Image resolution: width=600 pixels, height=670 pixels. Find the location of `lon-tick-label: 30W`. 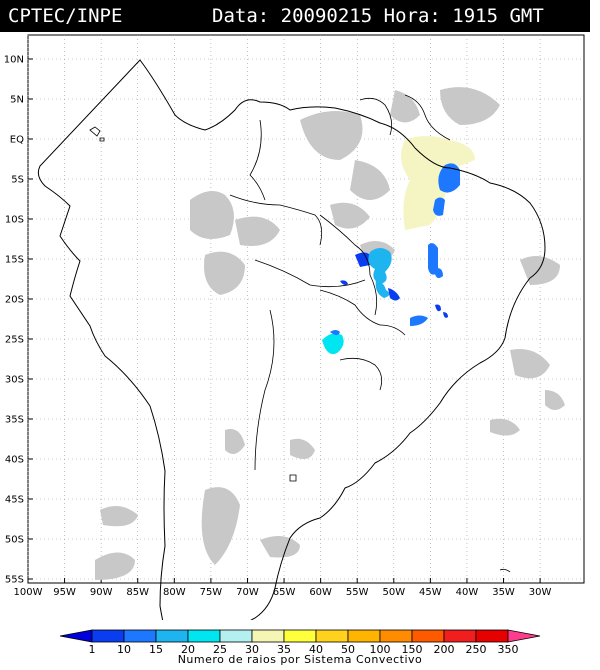

lon-tick-label: 30W is located at coordinates (540, 592).